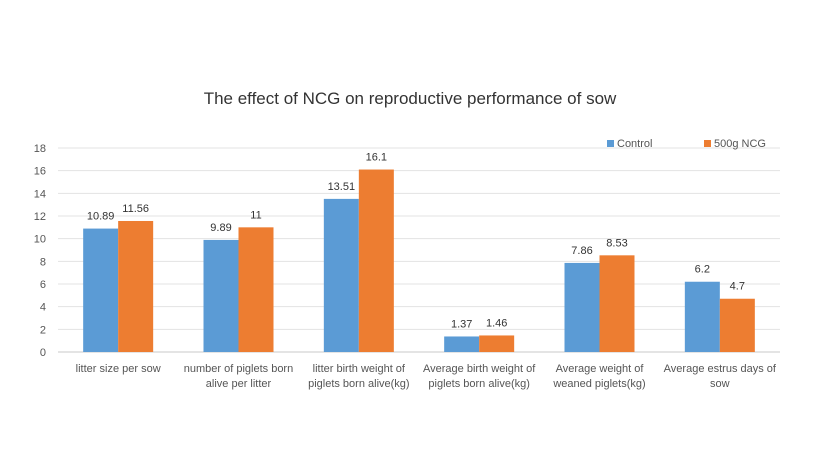 This screenshot has width=820, height=476. I want to click on y-tick-label: 16, so click(40, 172).